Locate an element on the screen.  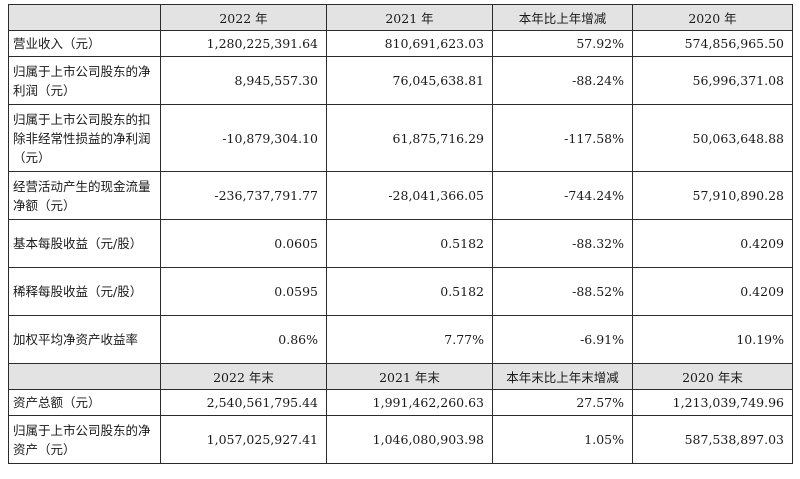
cell-2021: 810,691,623.03 is located at coordinates (409, 43).